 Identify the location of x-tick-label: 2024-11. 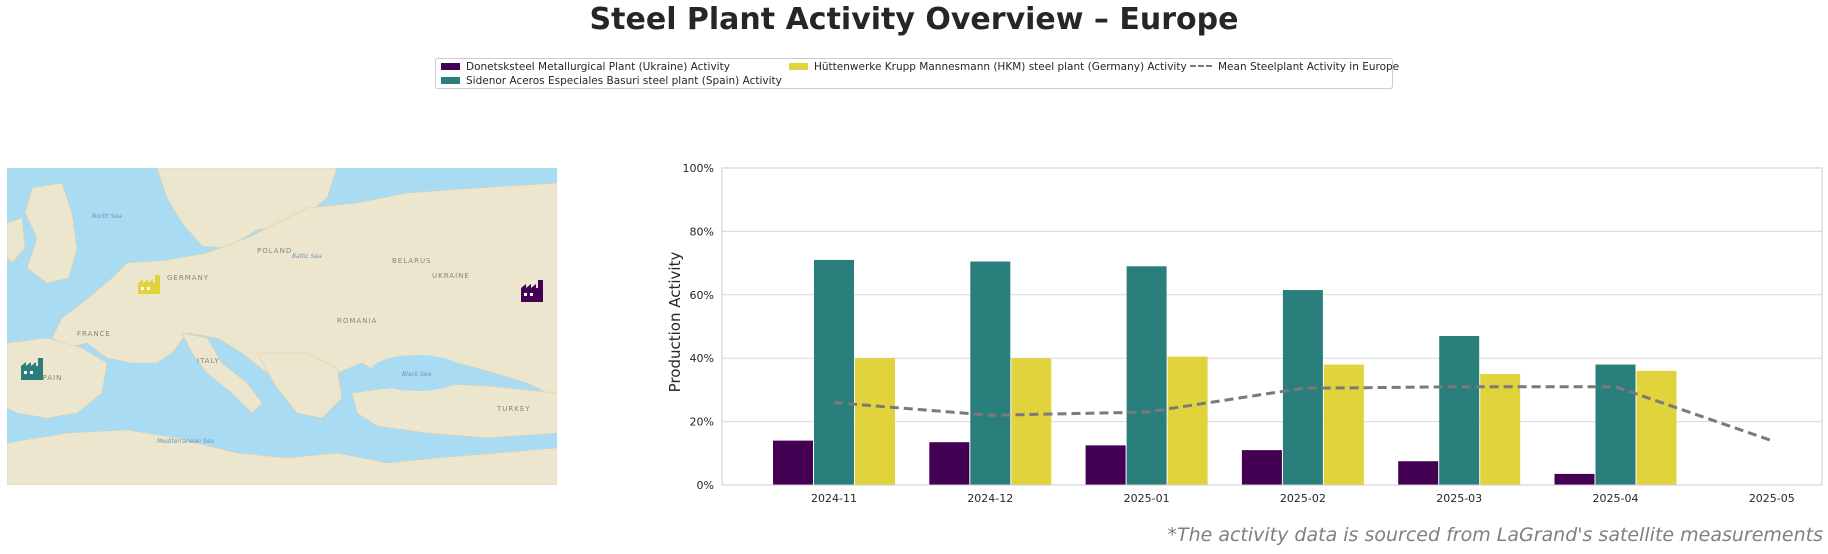
(834, 498).